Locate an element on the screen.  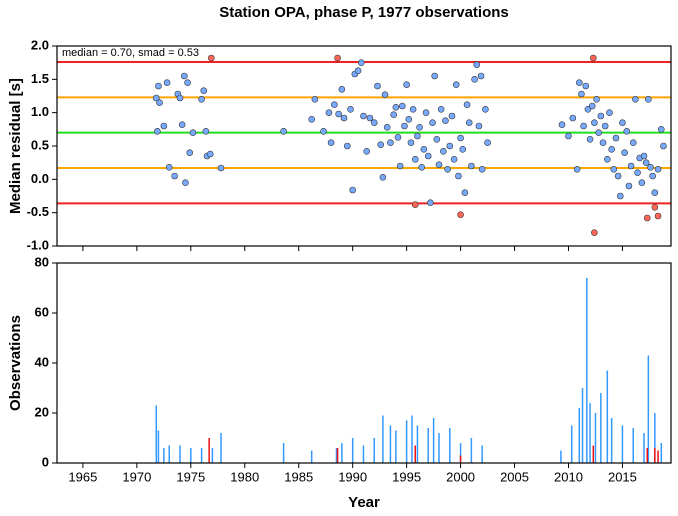
x-tick-label: 1970 is located at coordinates (136, 476).